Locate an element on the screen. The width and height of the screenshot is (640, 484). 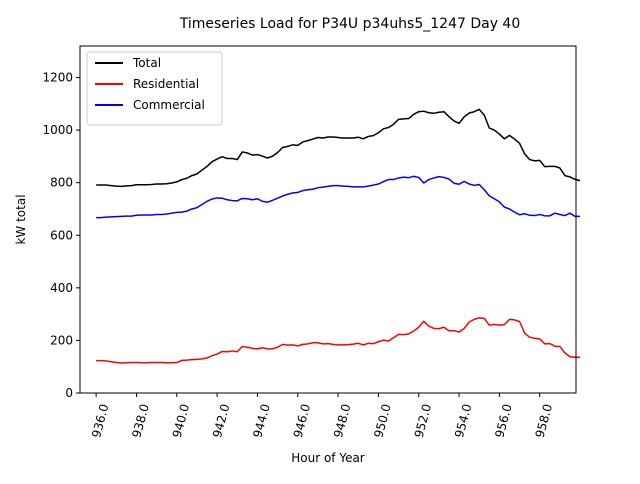
x-tick-label: 954.0 is located at coordinates (463, 420).